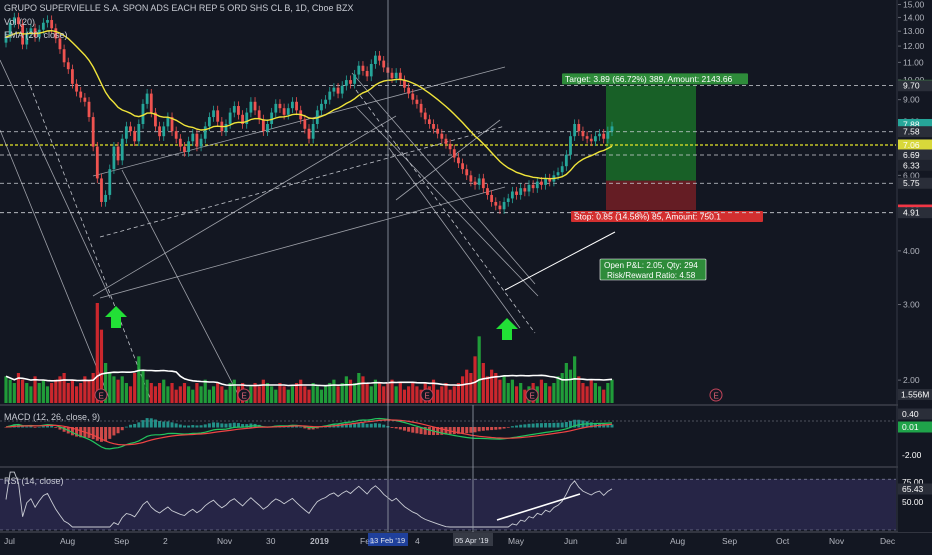  What do you see at coordinates (651, 133) in the screenshot?
I see `target-zone` at bounding box center [651, 133].